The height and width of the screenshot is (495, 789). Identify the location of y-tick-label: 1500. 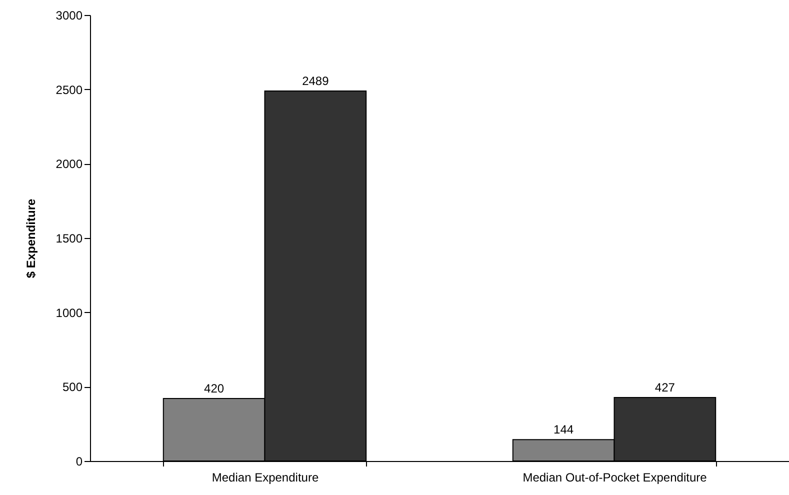
(69, 239).